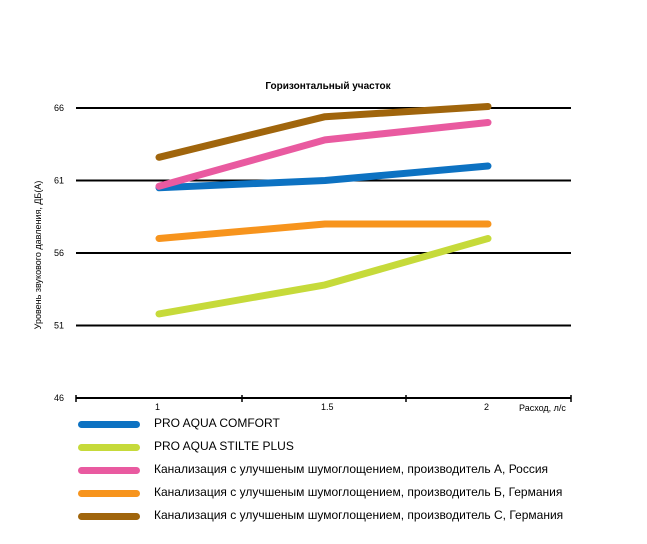 This screenshot has height=544, width=647. What do you see at coordinates (224, 446) in the screenshot?
I see `legend-label-2: PRO AQUA STILTE PLUS` at bounding box center [224, 446].